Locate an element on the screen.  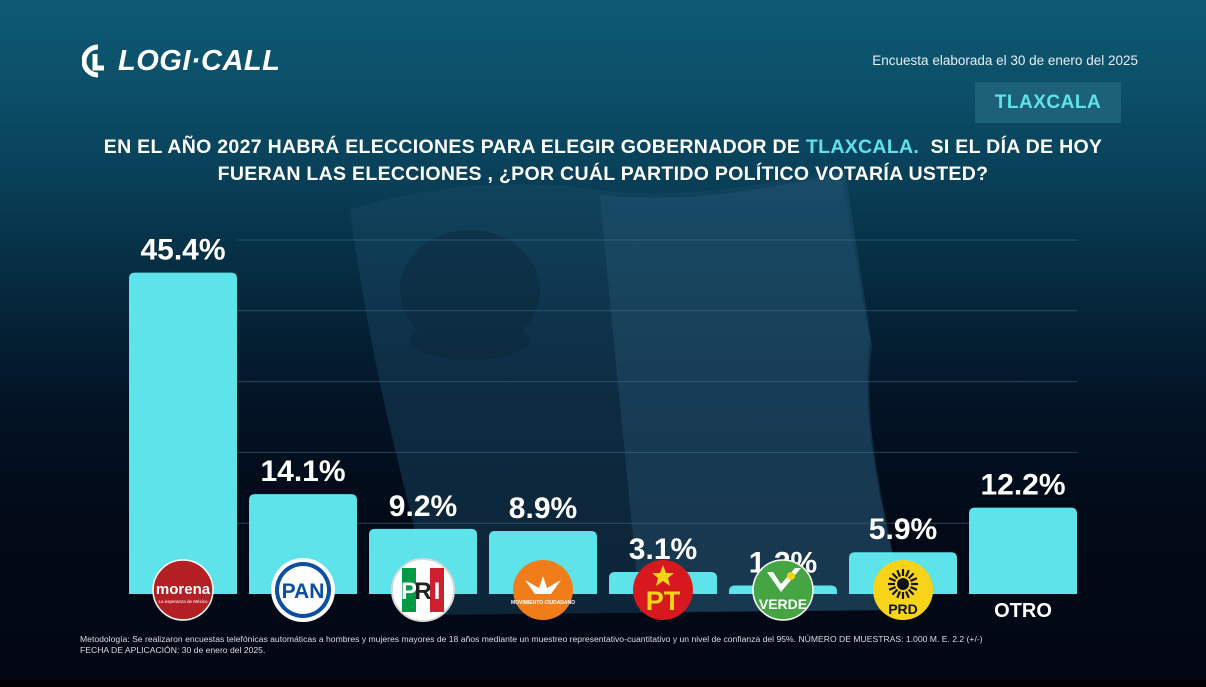
mc-logo-text: MOVIMIENTO CIUDADANO is located at coordinates (543, 603).